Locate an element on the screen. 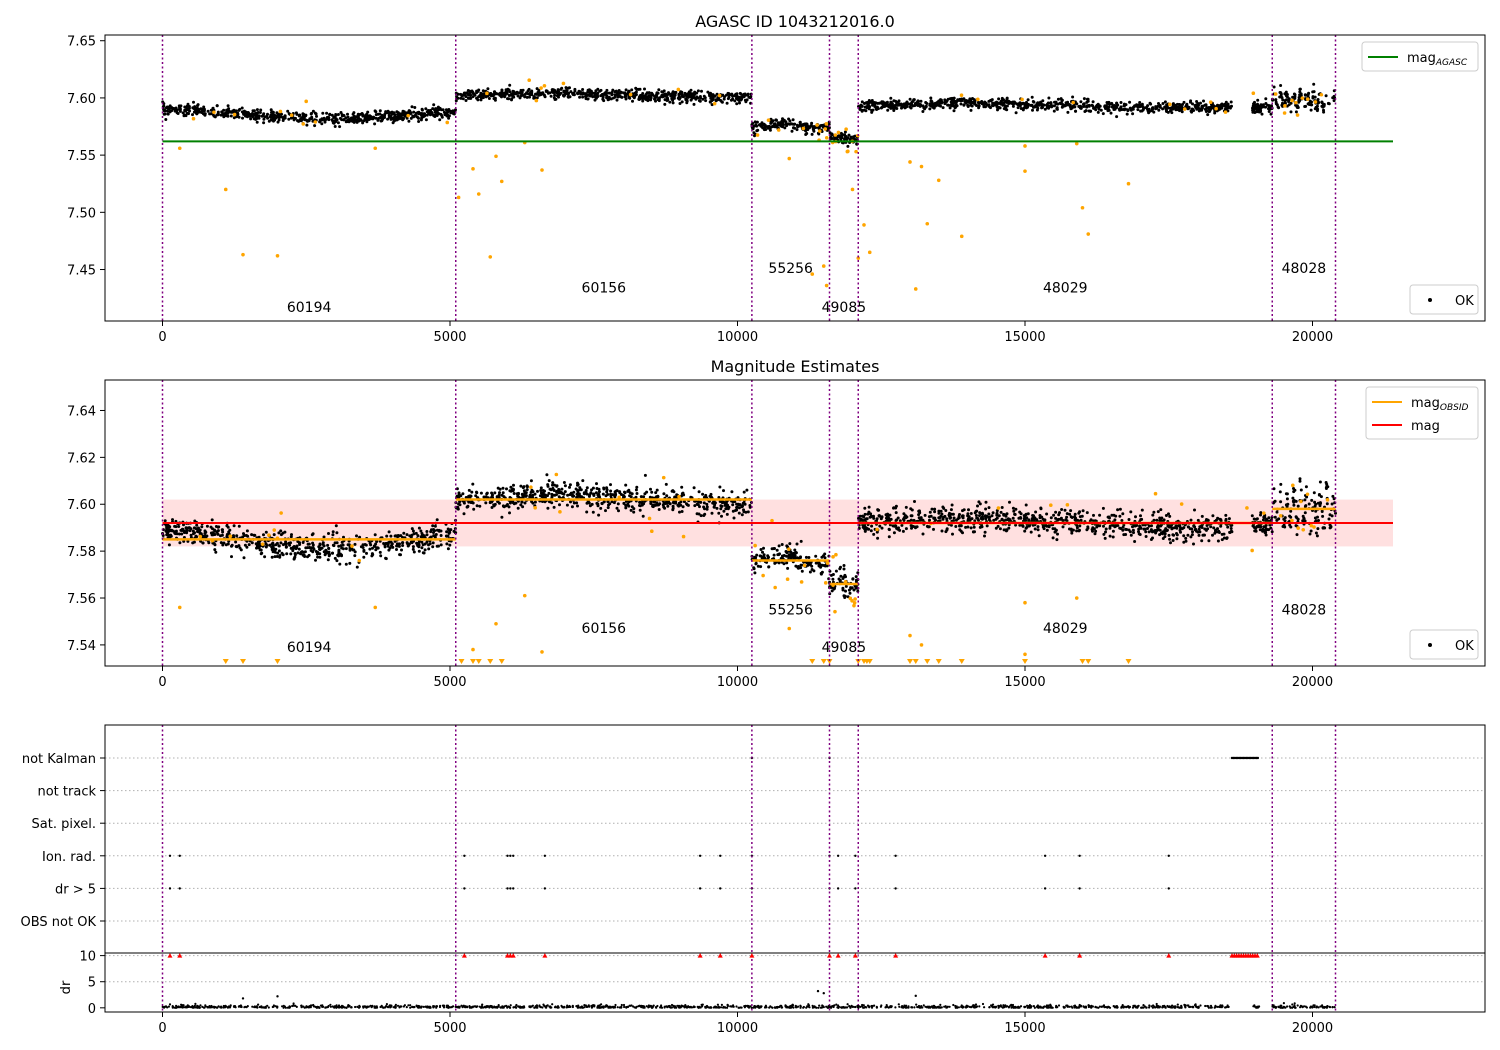 This screenshot has height=1050, width=1500. panel-1-title: AGASC ID 1043212016.0 is located at coordinates (795, 21).